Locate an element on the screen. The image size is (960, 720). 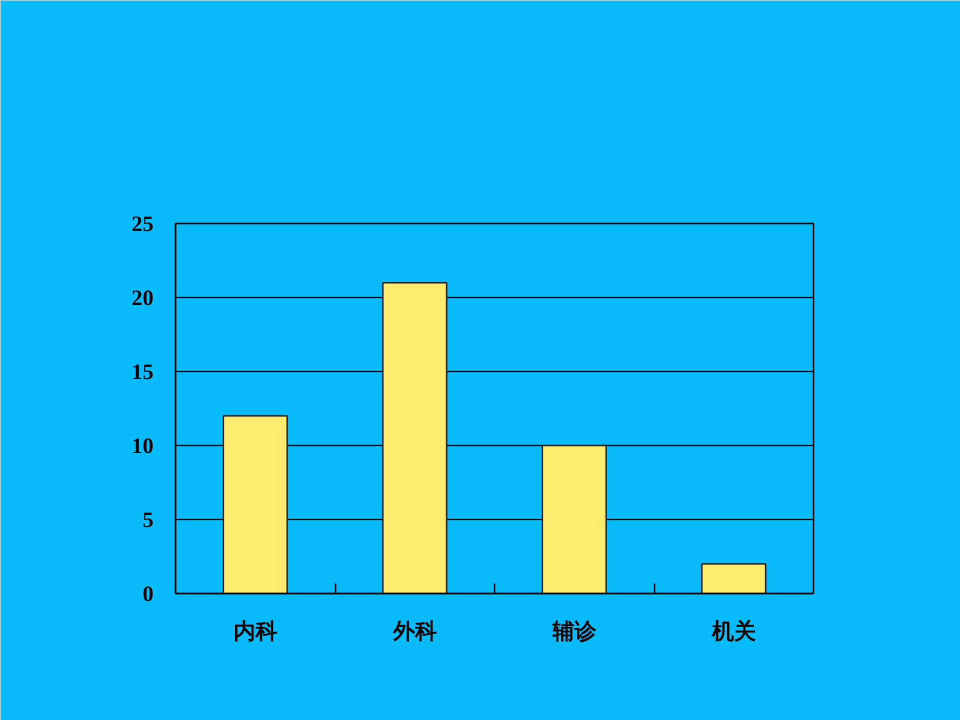
x-tick-label: 机关 is located at coordinates (733, 632).